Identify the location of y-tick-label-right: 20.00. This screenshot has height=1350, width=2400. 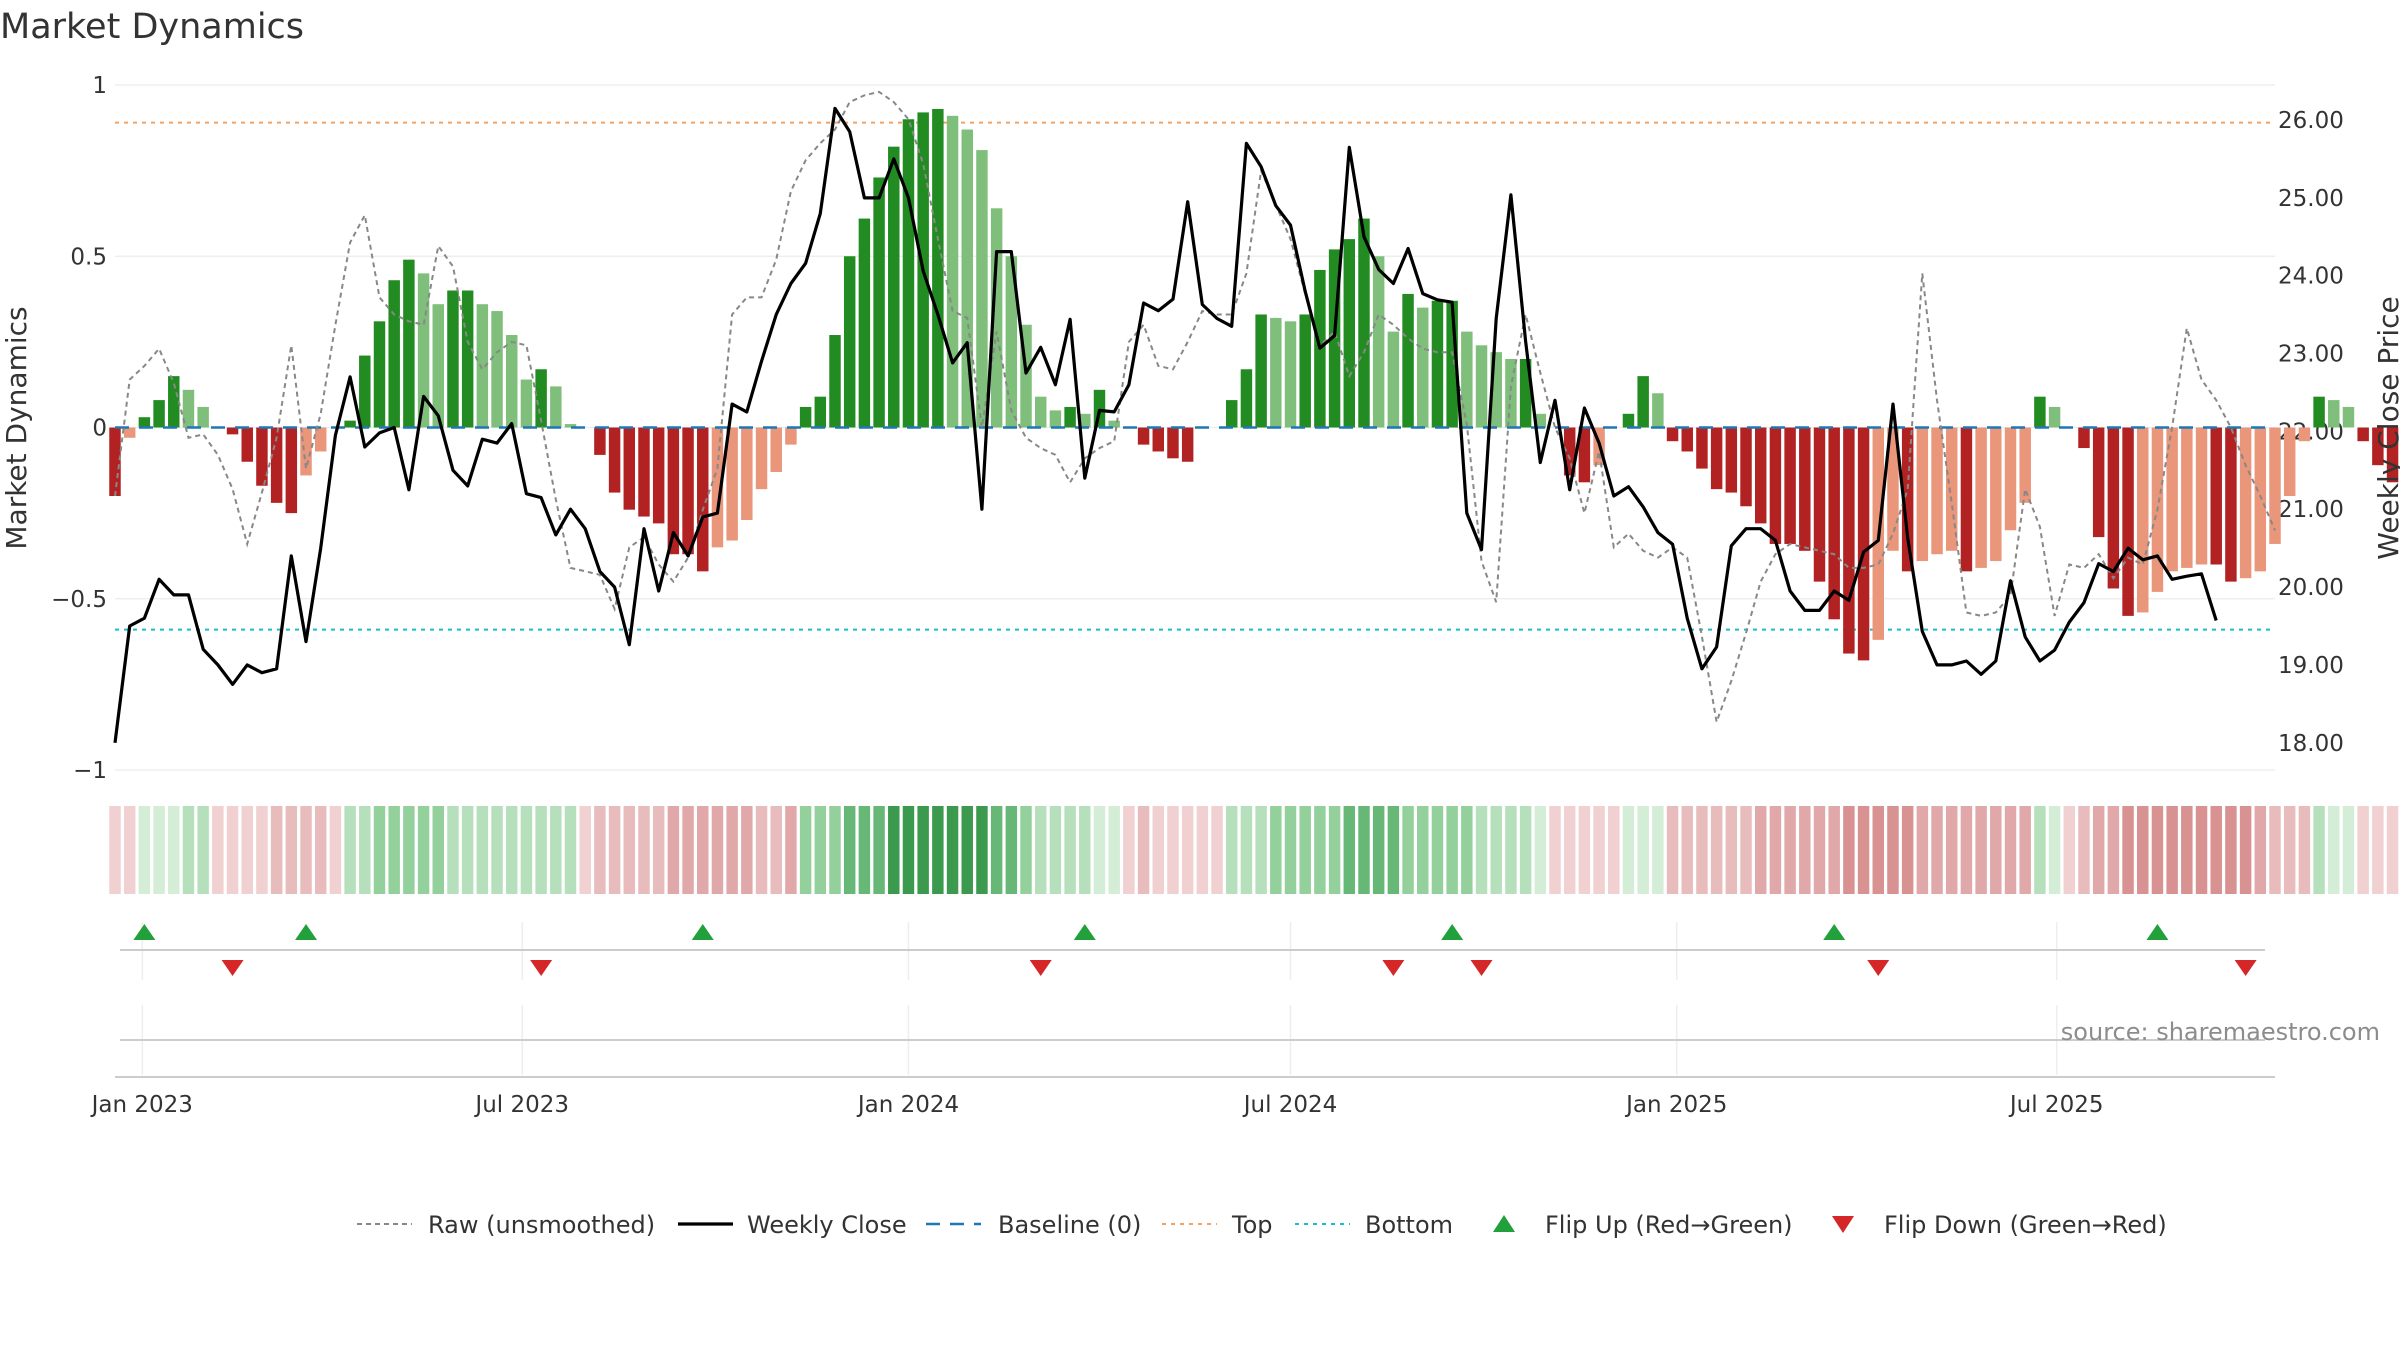
(2311, 588).